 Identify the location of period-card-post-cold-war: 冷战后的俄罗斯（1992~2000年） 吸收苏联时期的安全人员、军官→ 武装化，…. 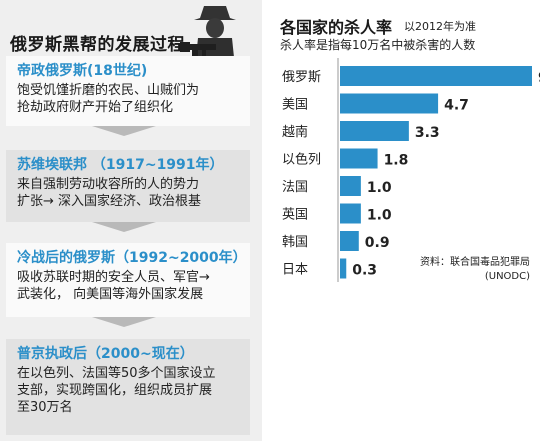
(128, 280).